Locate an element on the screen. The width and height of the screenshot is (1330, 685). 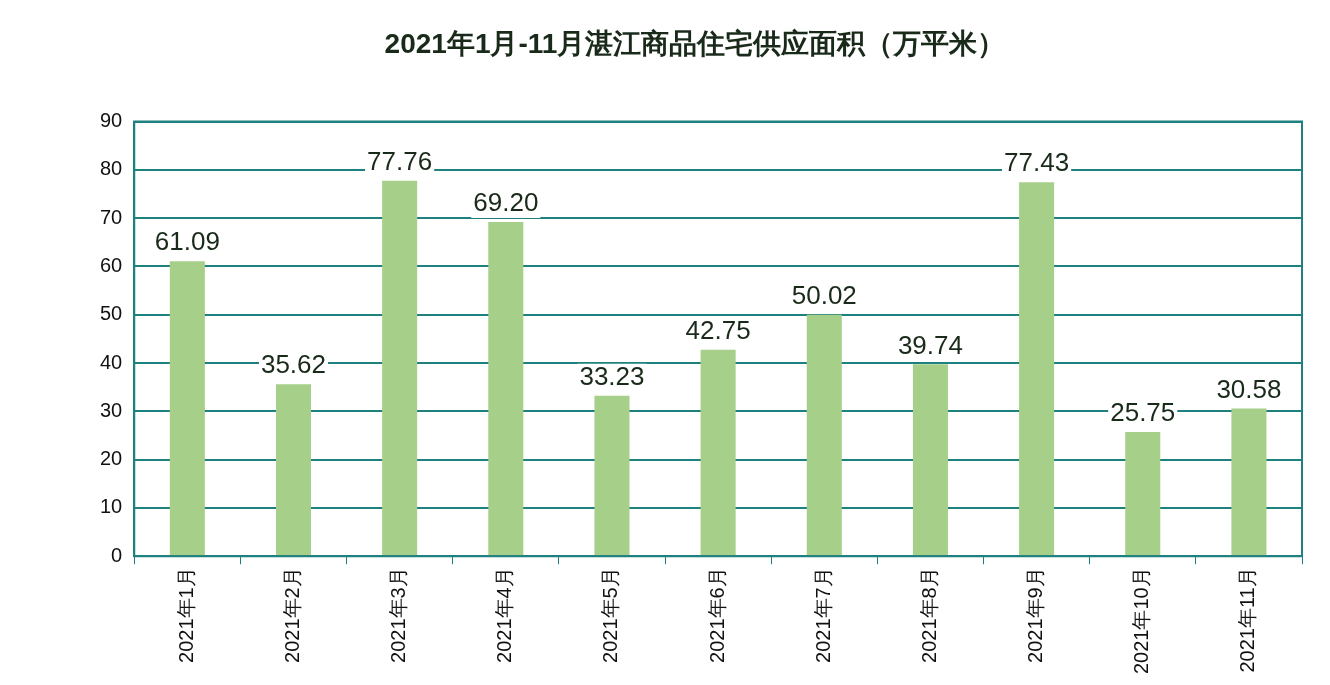
x-tick-label: 2021年9月 is located at coordinates (1035, 615).